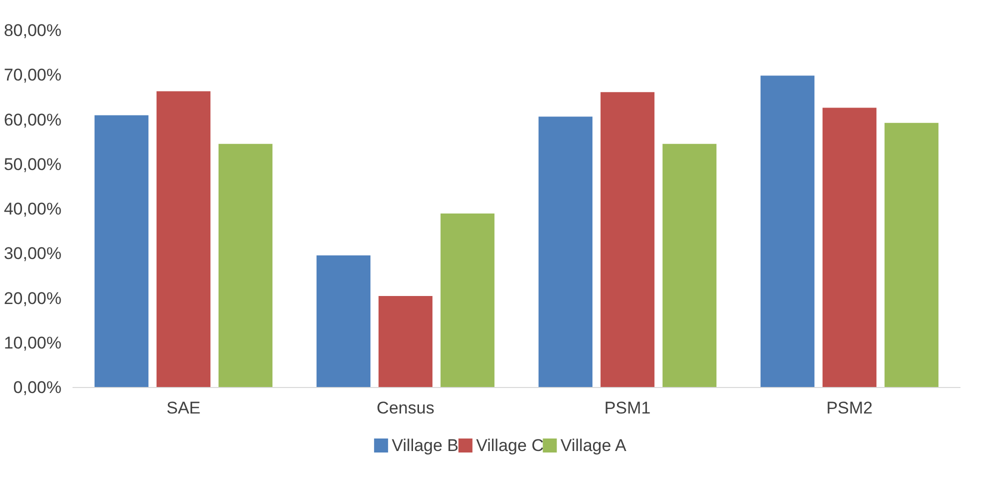 Image resolution: width=1000 pixels, height=482 pixels. What do you see at coordinates (33, 75) in the screenshot?
I see `y-tick-label: 70,00%` at bounding box center [33, 75].